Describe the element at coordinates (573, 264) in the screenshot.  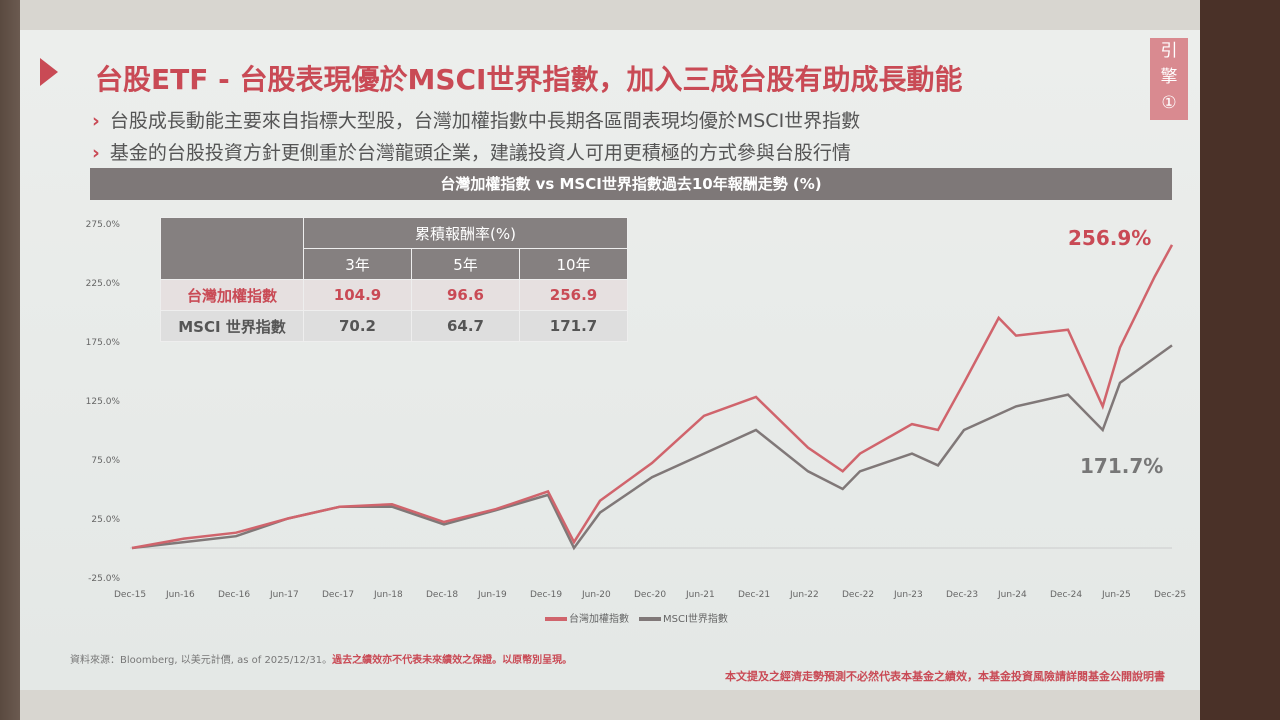
I see `col-header: 10年` at that location.